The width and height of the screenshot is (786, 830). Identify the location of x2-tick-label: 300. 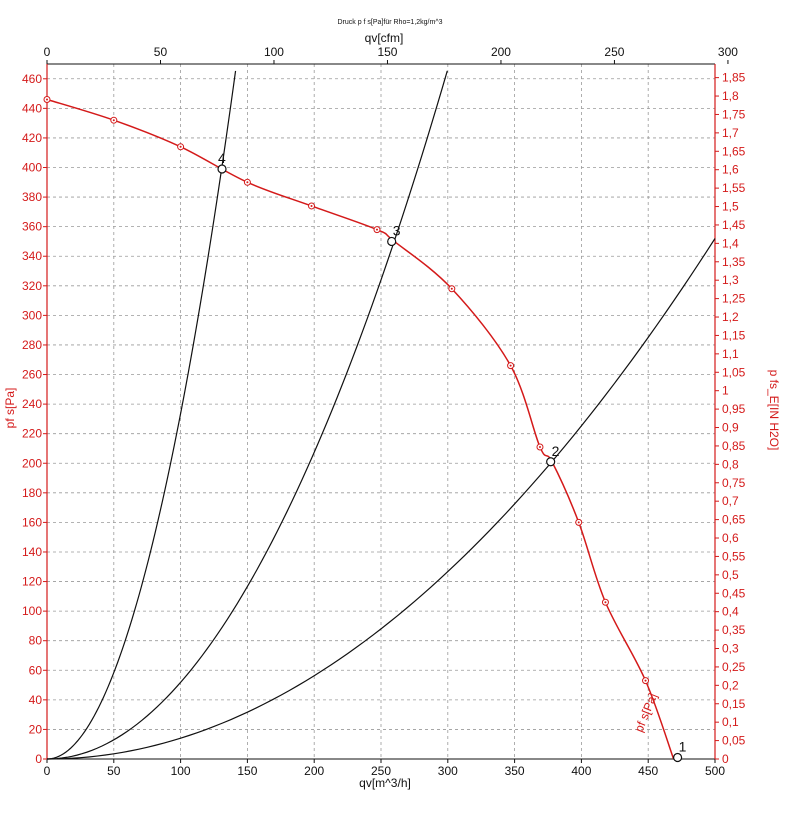
(728, 52).